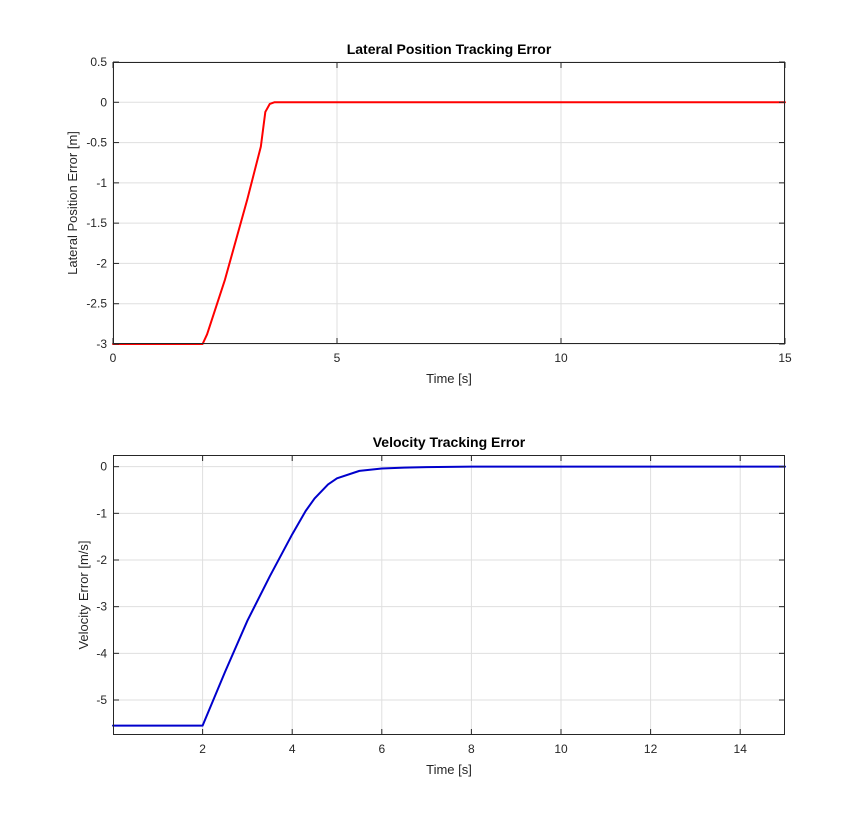  I want to click on velocity-x-tick-label: 6, so click(381, 749).